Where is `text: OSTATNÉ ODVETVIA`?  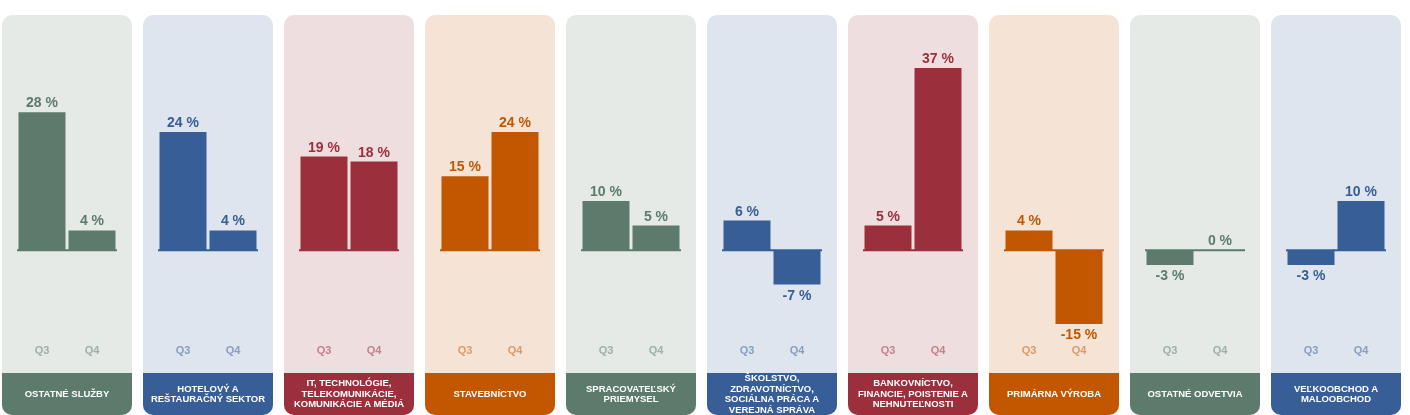
text: OSTATNÉ ODVETVIA is located at coordinates (1195, 394).